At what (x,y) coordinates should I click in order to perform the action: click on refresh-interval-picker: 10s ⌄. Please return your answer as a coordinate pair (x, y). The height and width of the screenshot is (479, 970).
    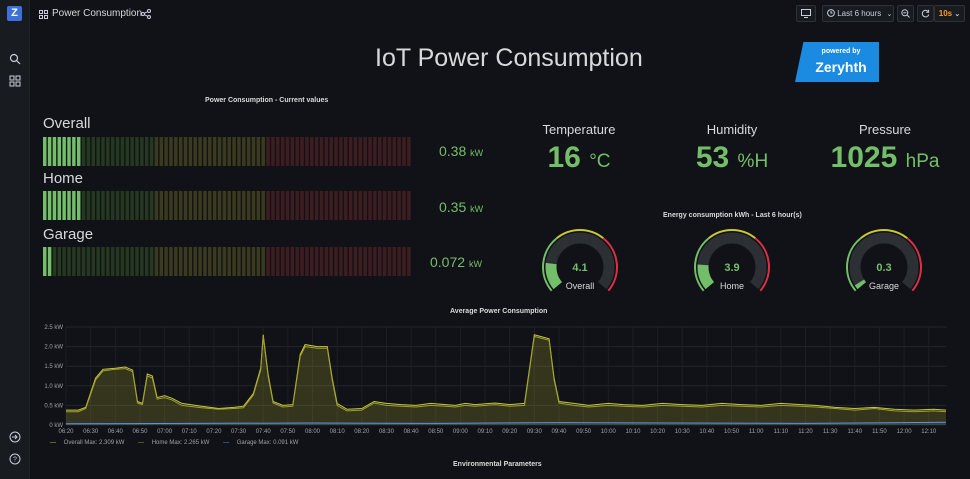
    Looking at the image, I should click on (949, 13).